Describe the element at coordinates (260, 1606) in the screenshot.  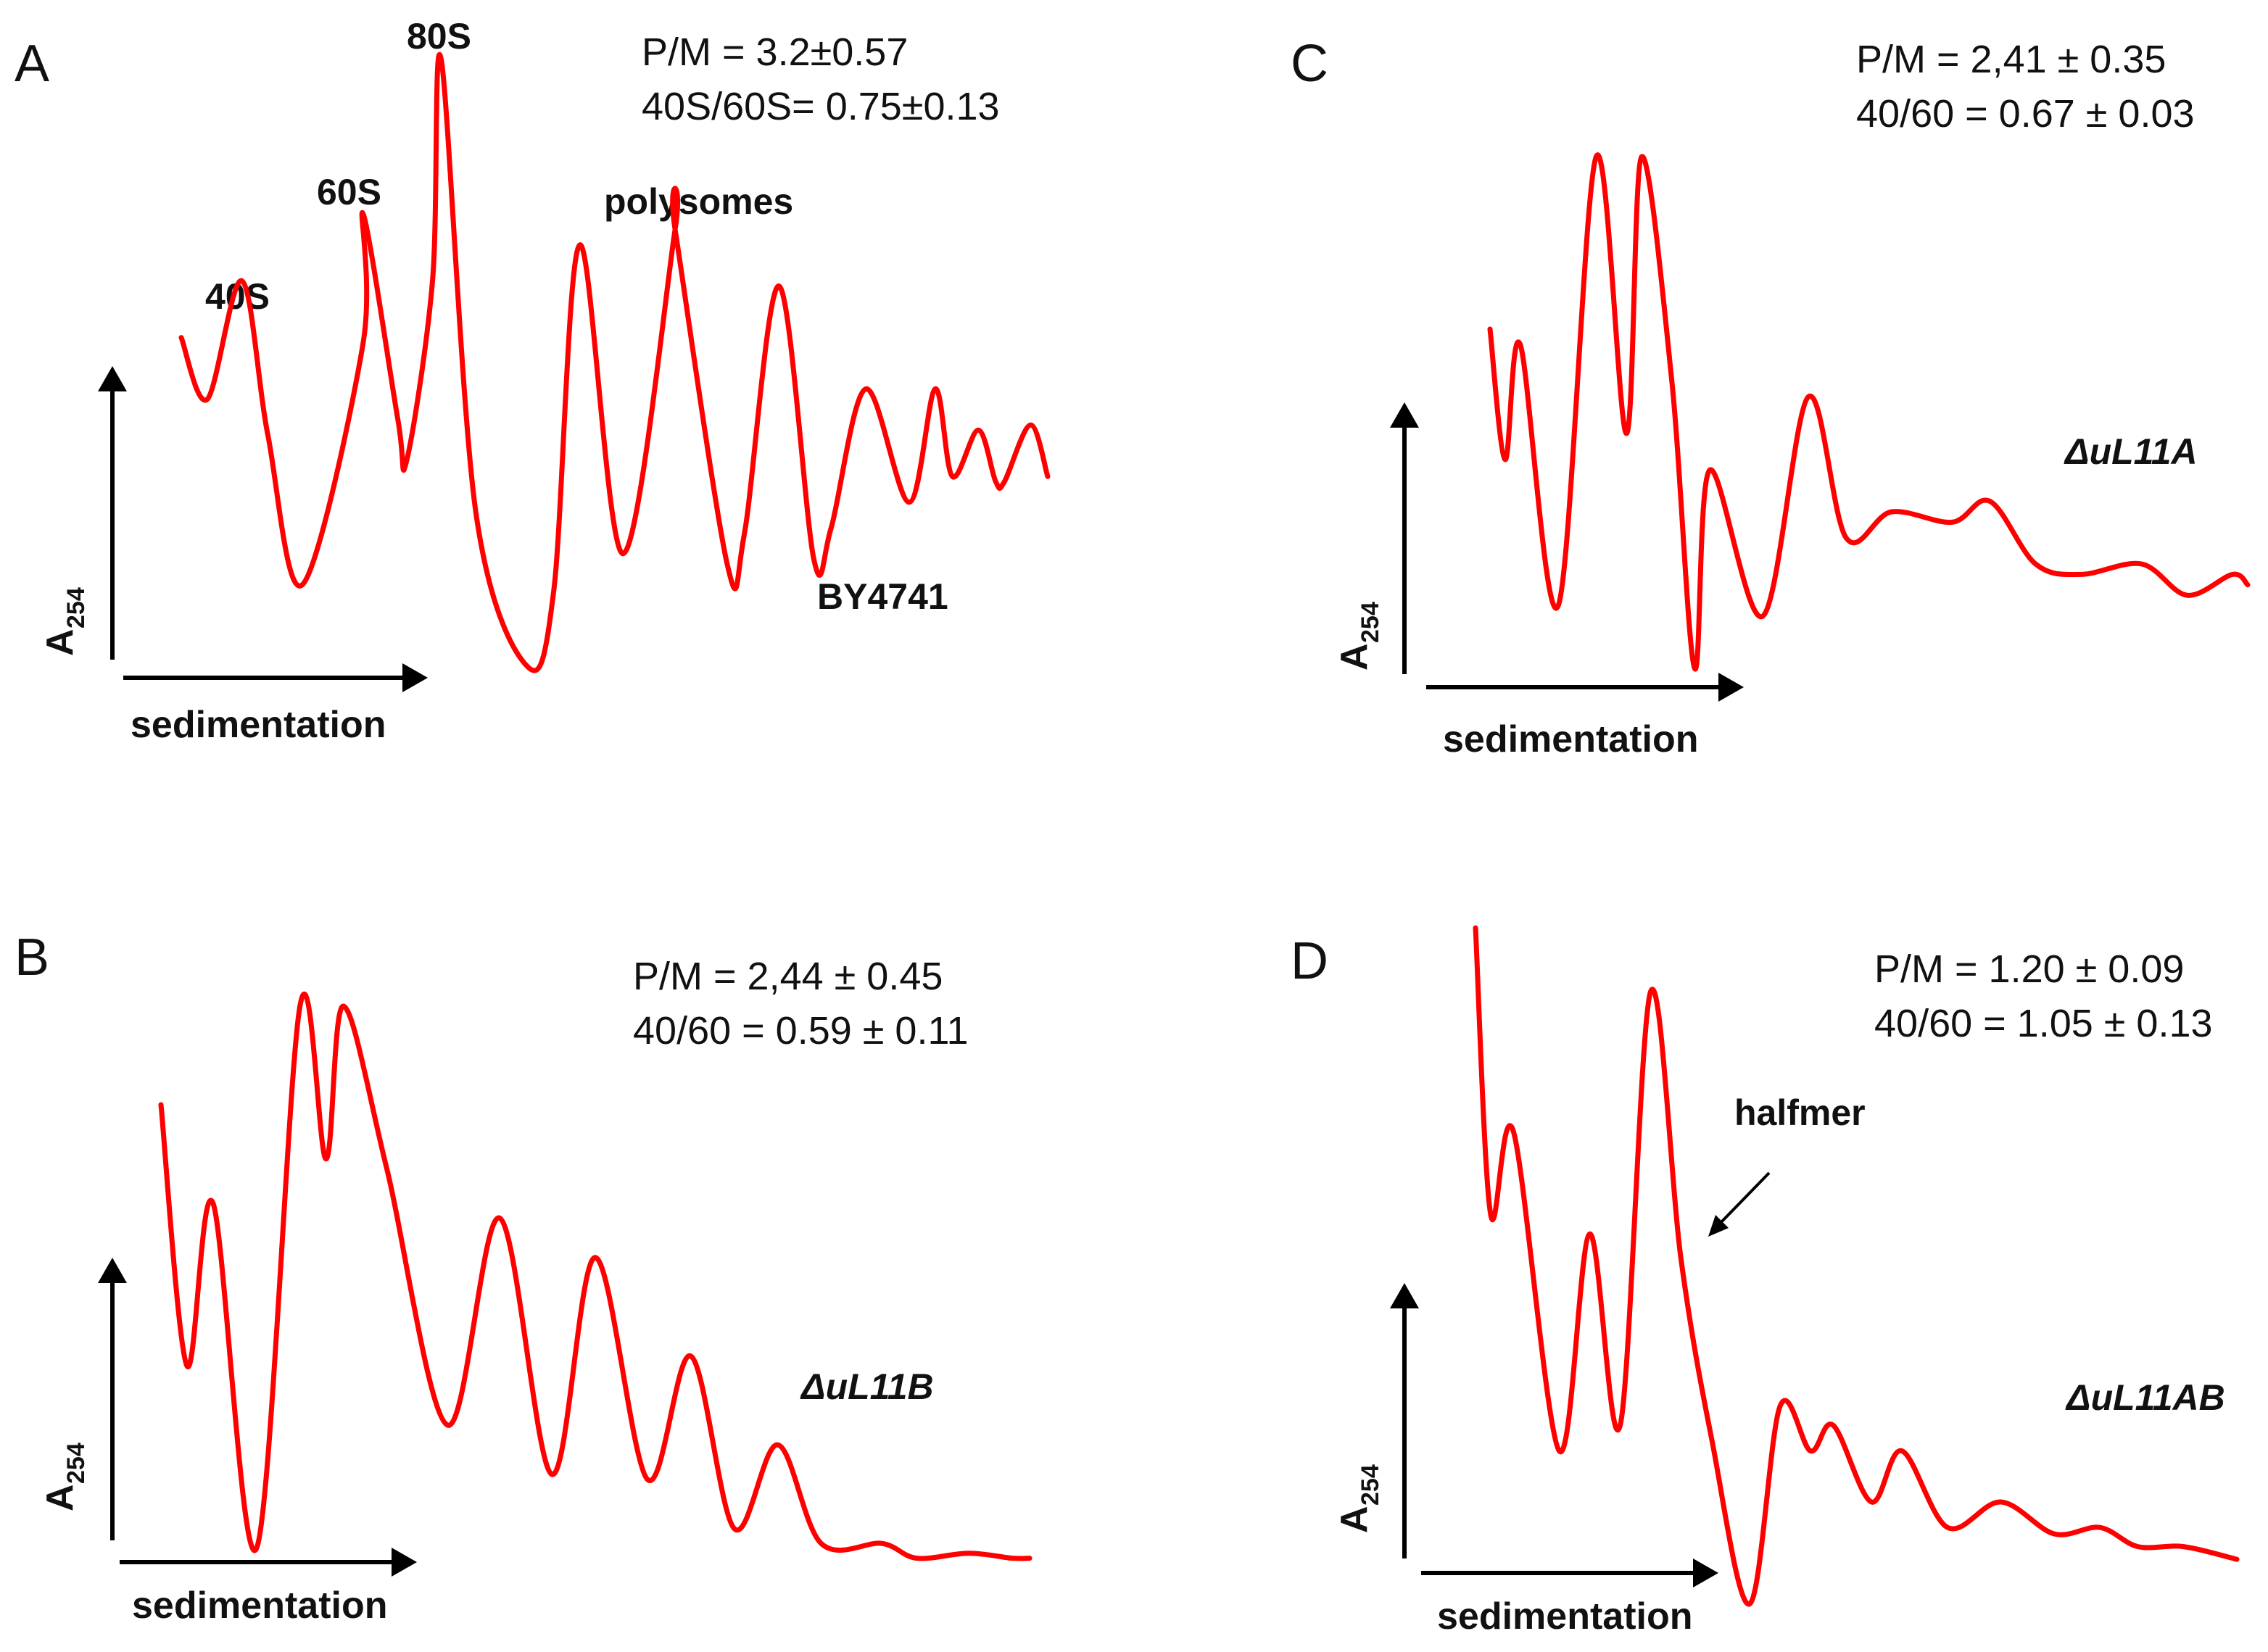
I see `panel-b-xlabel: sedimentation` at that location.